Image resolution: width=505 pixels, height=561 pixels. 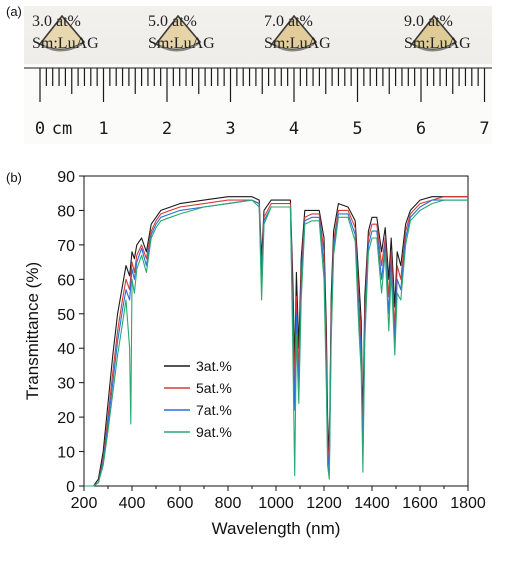 What do you see at coordinates (428, 21) in the screenshot?
I see `sample-concentration: 9.0 at%` at bounding box center [428, 21].